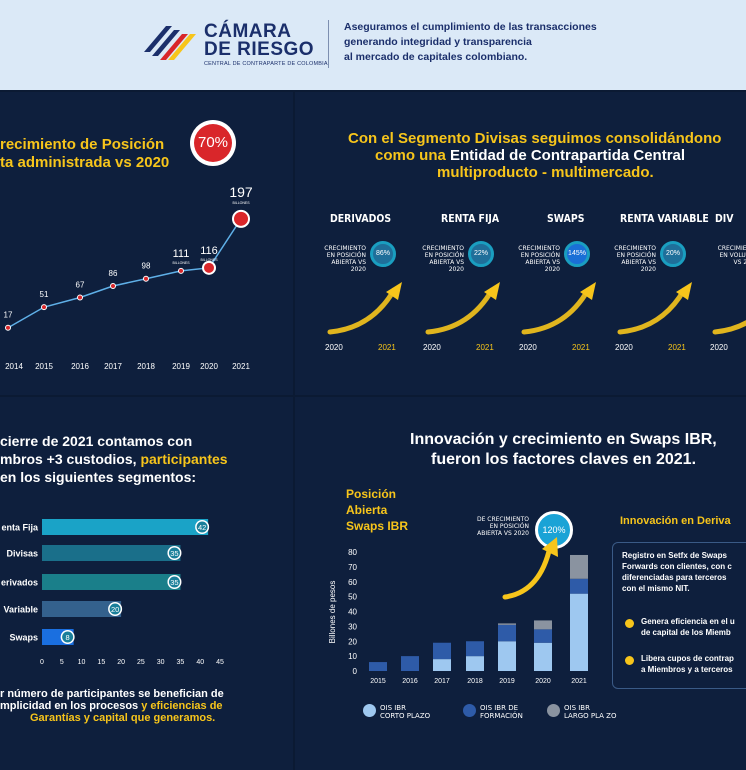  What do you see at coordinates (563, 439) in the screenshot?
I see `panel4-title-1: Innovación y crecimiento en Swaps IBR,` at bounding box center [563, 439].